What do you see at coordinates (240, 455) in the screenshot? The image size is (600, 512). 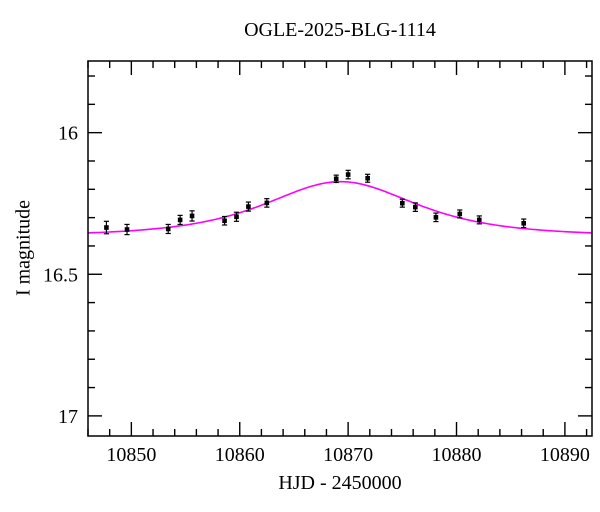 I see `x-tick-label: 10860` at bounding box center [240, 455].